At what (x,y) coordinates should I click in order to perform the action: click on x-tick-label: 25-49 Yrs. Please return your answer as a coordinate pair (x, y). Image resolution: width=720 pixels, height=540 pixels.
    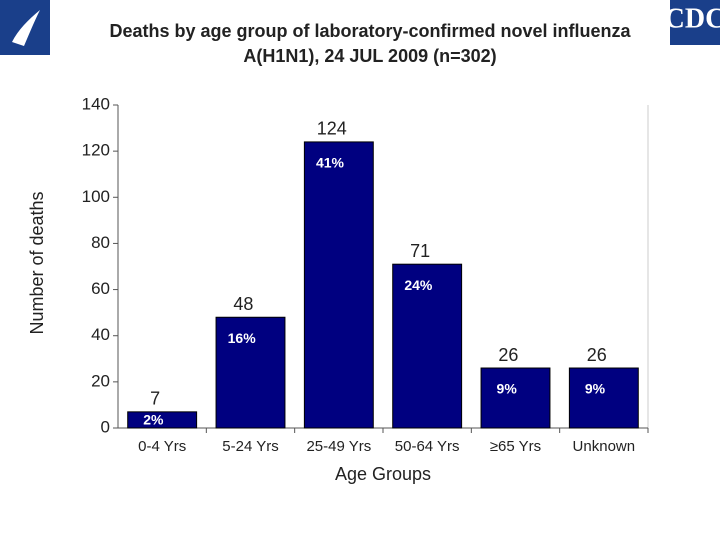
    Looking at the image, I should click on (338, 446).